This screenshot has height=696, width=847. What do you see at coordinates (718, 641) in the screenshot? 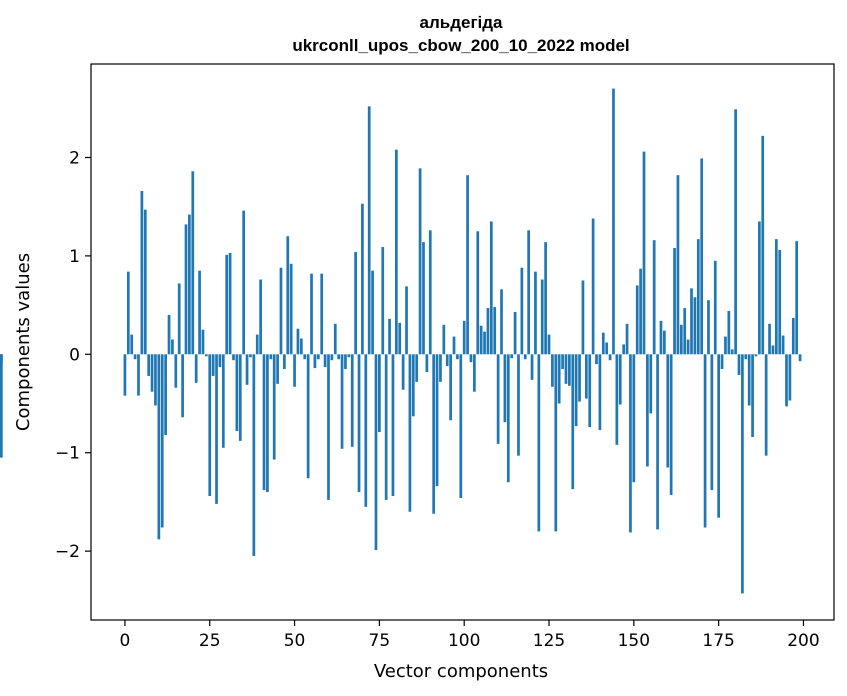
I see `x-tick-label: 175` at bounding box center [718, 641].